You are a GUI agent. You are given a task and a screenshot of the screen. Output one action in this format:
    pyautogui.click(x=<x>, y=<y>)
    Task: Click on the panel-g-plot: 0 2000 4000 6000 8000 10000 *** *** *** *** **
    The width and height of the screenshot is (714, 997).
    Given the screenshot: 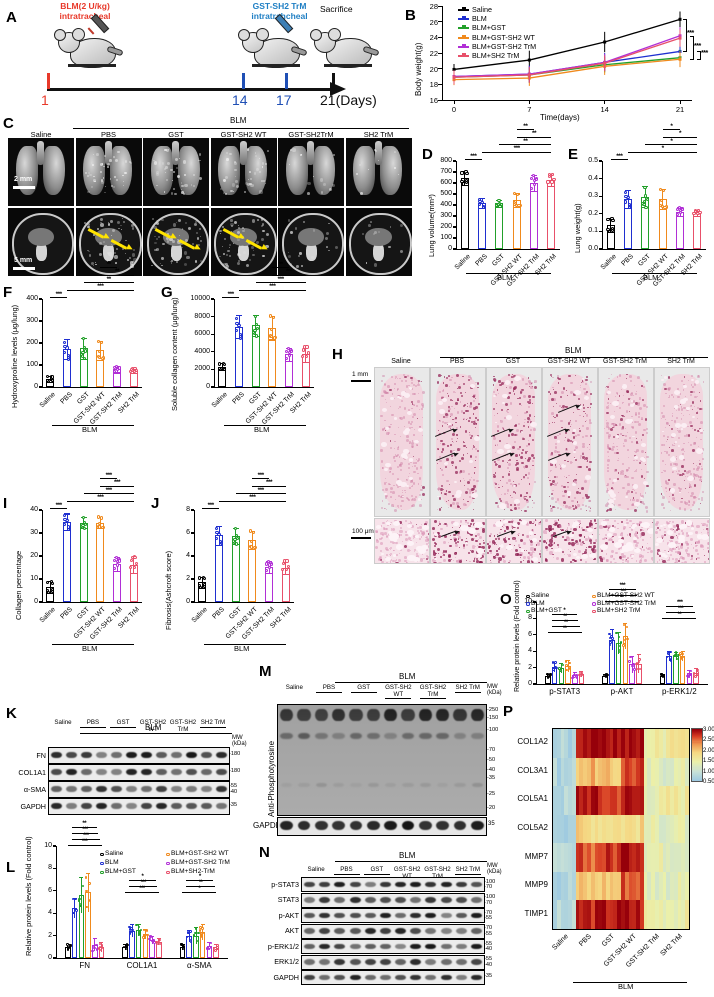 What is the action you would take?
    pyautogui.click(x=252, y=325)
    